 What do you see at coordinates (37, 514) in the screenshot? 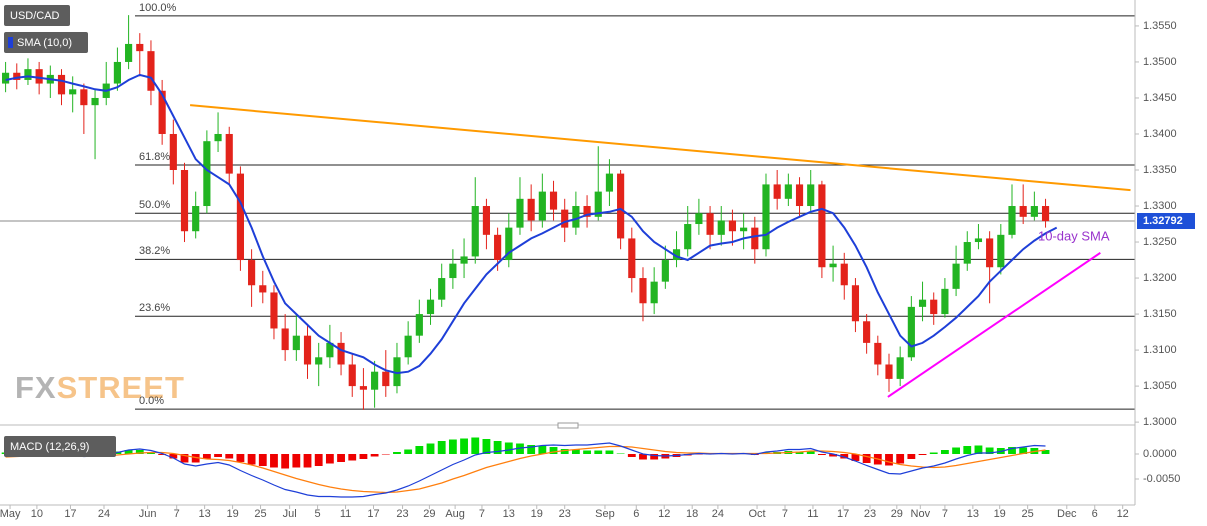
I see `x-tick-label: 10` at bounding box center [37, 514].